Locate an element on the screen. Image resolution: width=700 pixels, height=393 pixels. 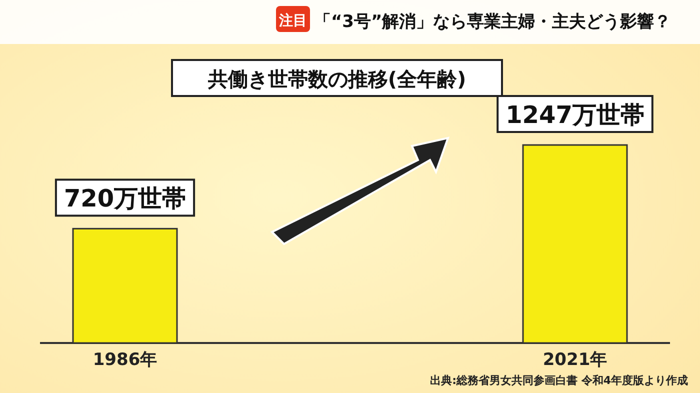
x-tick-label: 2021年 is located at coordinates (575, 360).